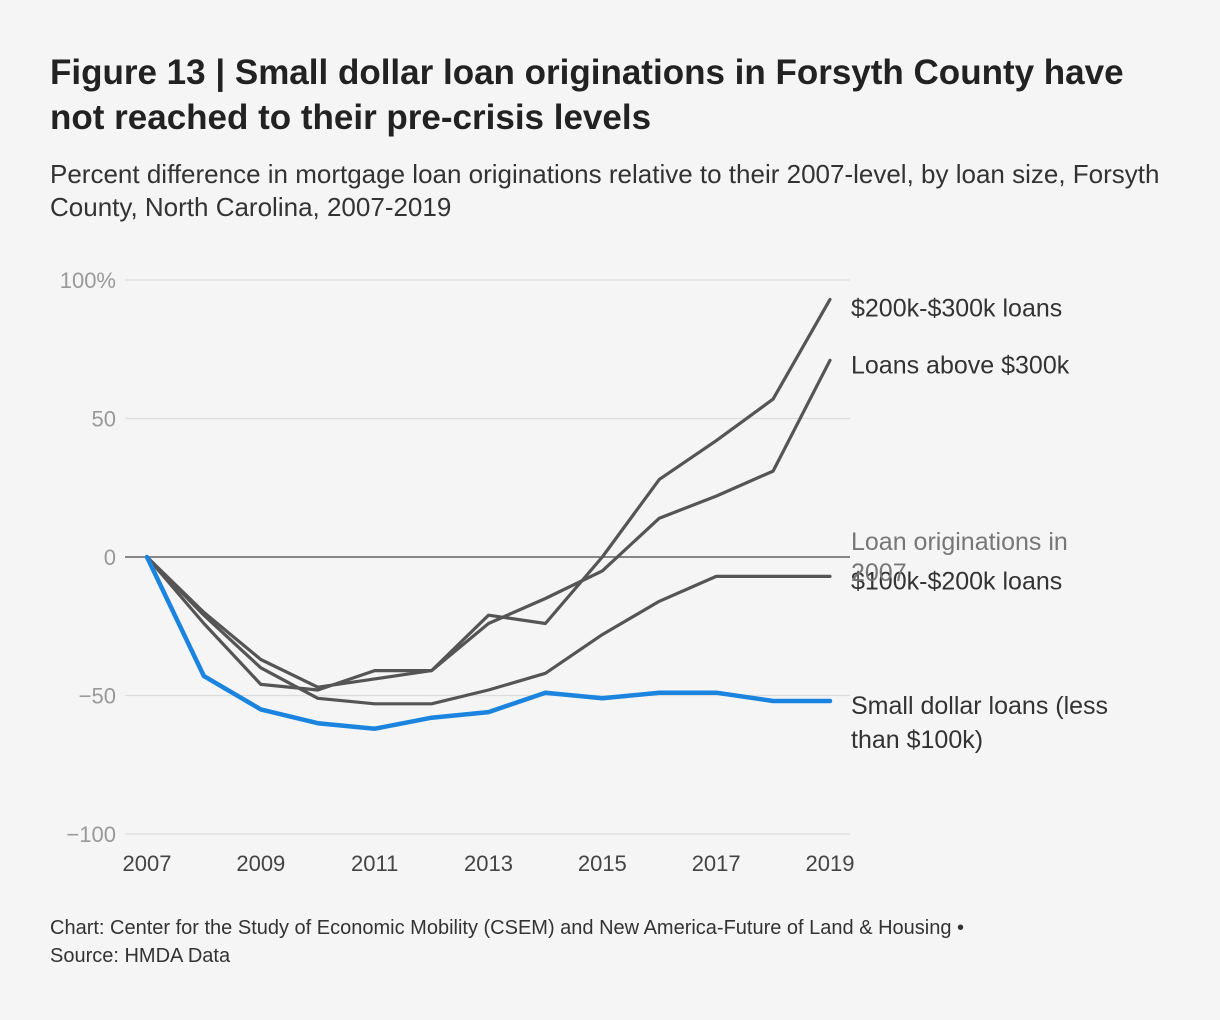 Image resolution: width=1220 pixels, height=1020 pixels. What do you see at coordinates (979, 706) in the screenshot?
I see `series-label: Small dollar loans (less` at bounding box center [979, 706].